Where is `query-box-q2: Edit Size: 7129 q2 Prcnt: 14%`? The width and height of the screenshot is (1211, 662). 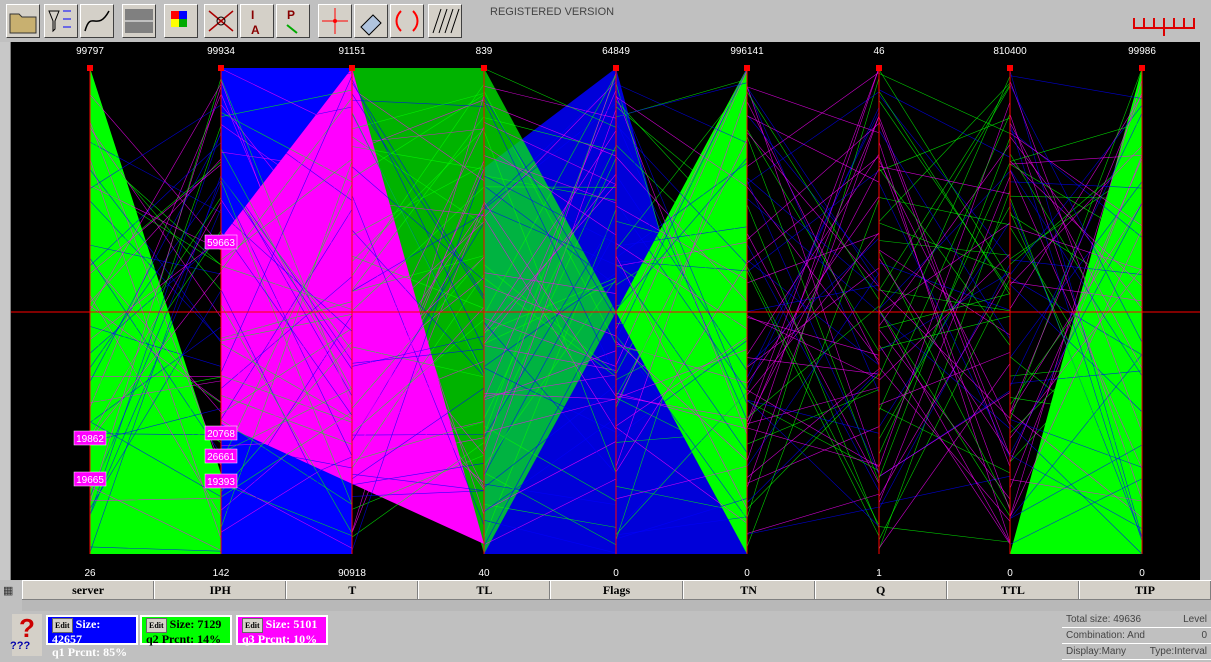 query-box-q2: Edit Size: 7129 q2 Prcnt: 14% is located at coordinates (186, 630).